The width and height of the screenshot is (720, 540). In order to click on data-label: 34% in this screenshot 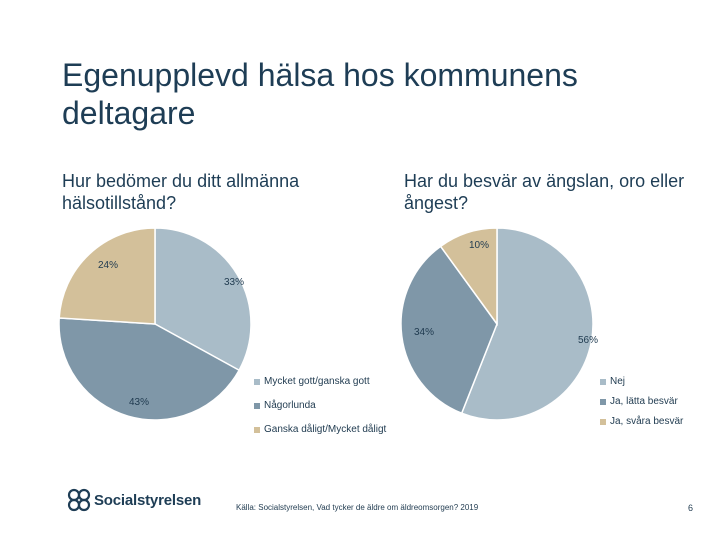, I will do `click(424, 332)`.